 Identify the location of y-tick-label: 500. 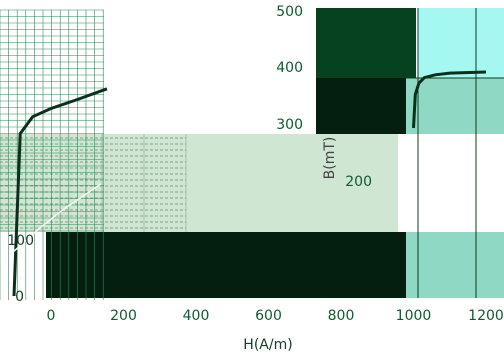
(289, 12).